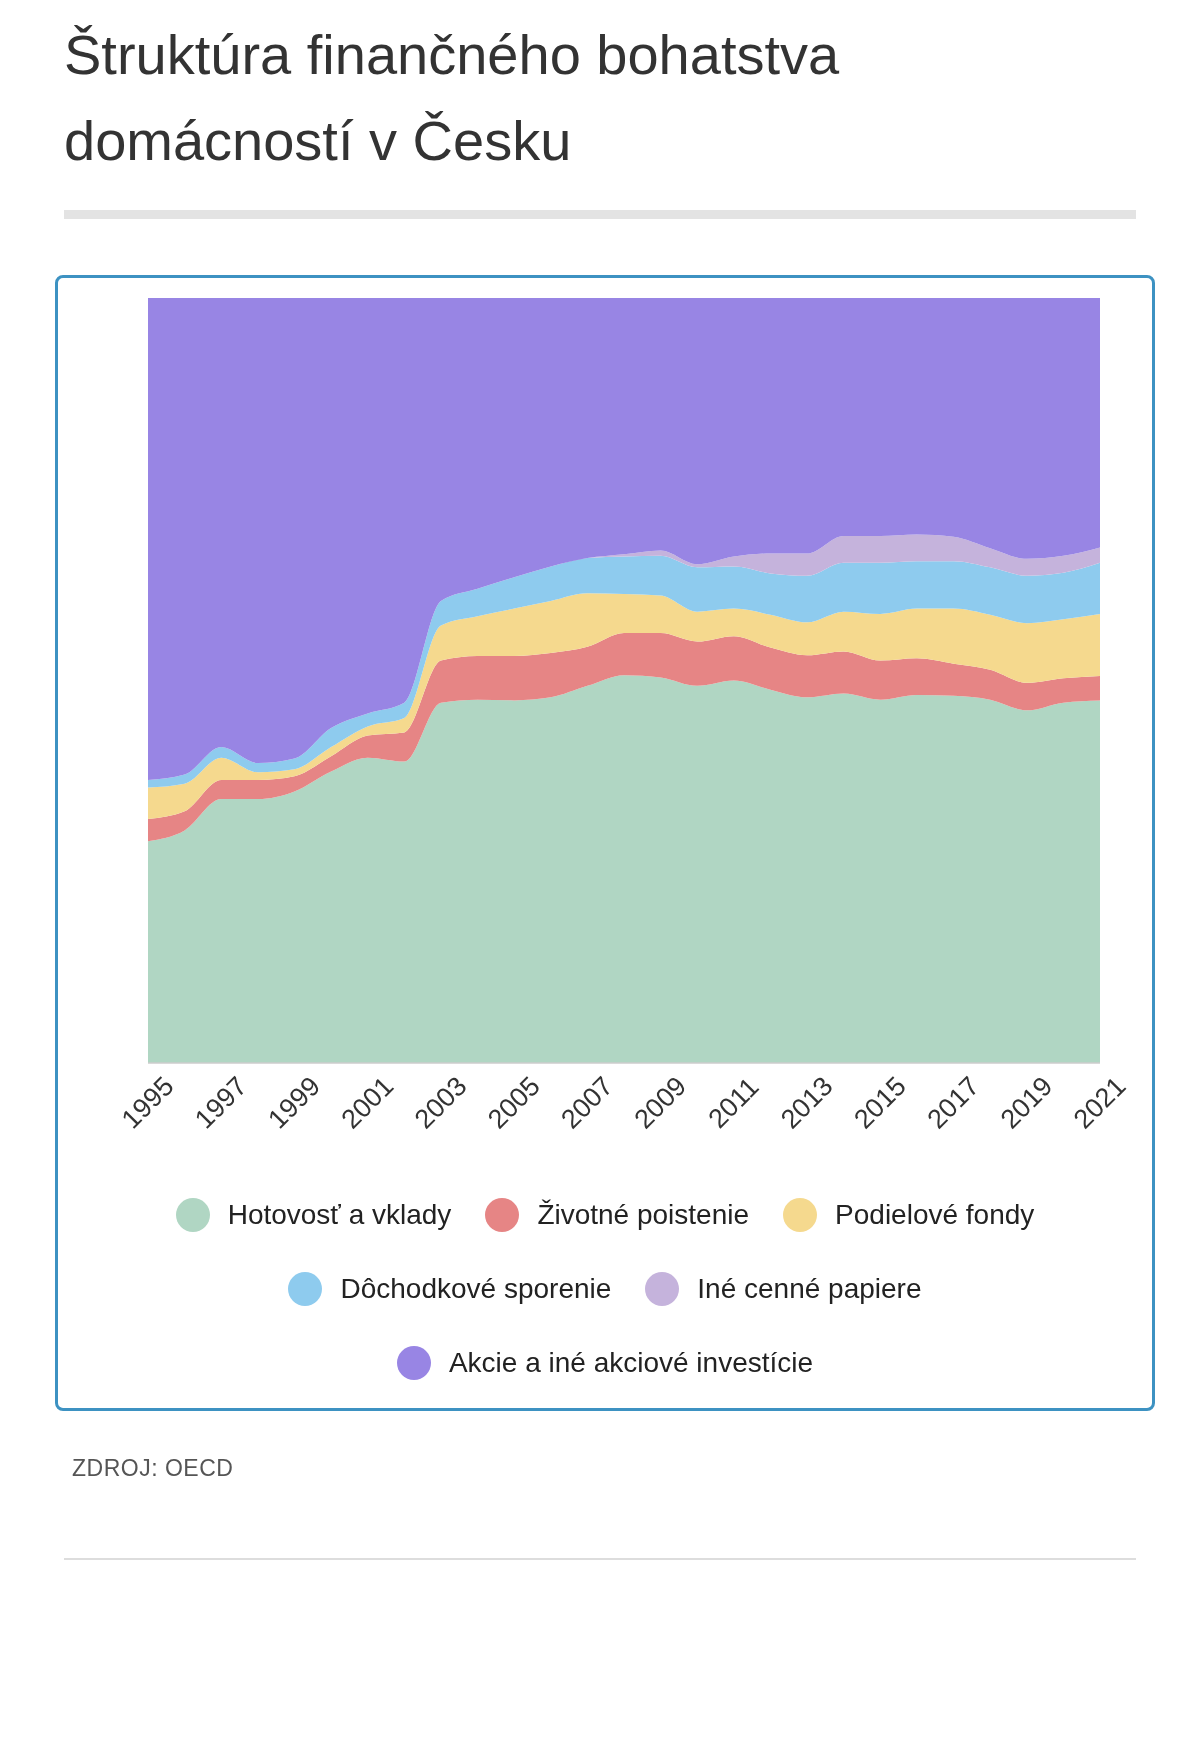 Image resolution: width=1200 pixels, height=1755 pixels. Describe the element at coordinates (476, 1289) in the screenshot. I see `legend-label: Dôchodkové sporenie` at that location.